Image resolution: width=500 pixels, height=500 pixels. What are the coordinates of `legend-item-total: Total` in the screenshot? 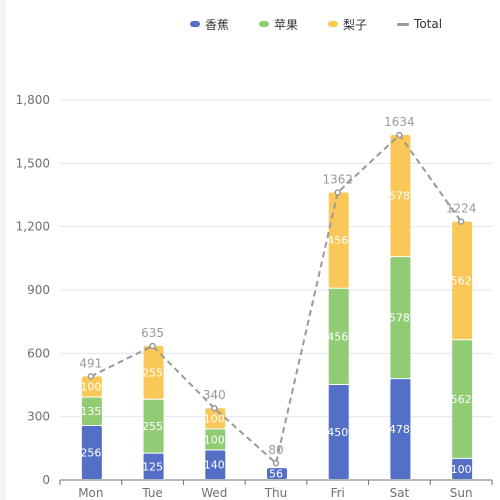 It's located at (419, 24).